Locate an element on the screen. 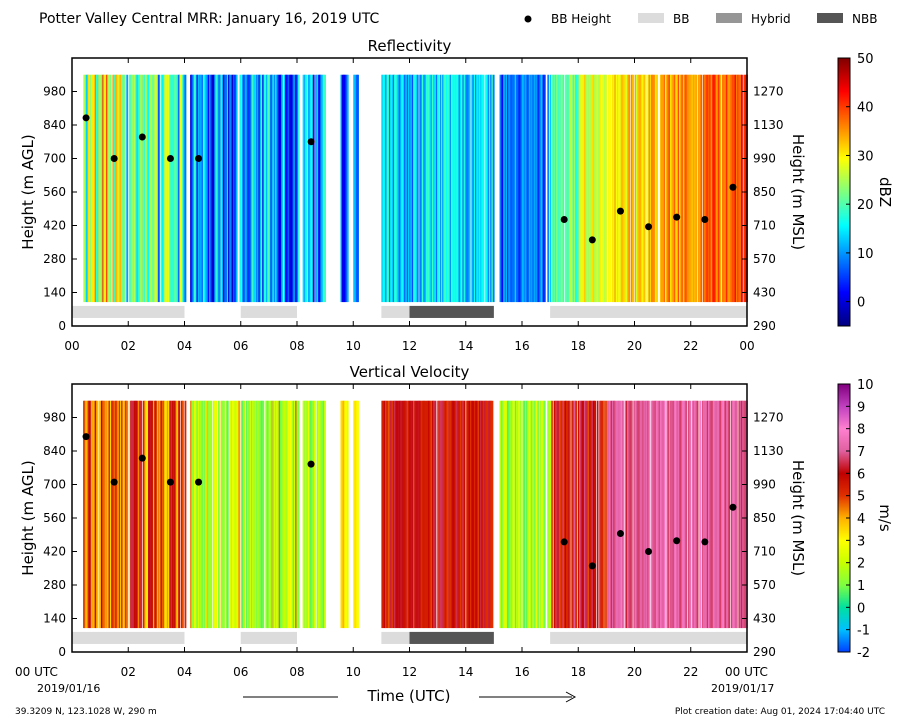 This screenshot has height=725, width=900. legend-nbb-swatch is located at coordinates (830, 18).